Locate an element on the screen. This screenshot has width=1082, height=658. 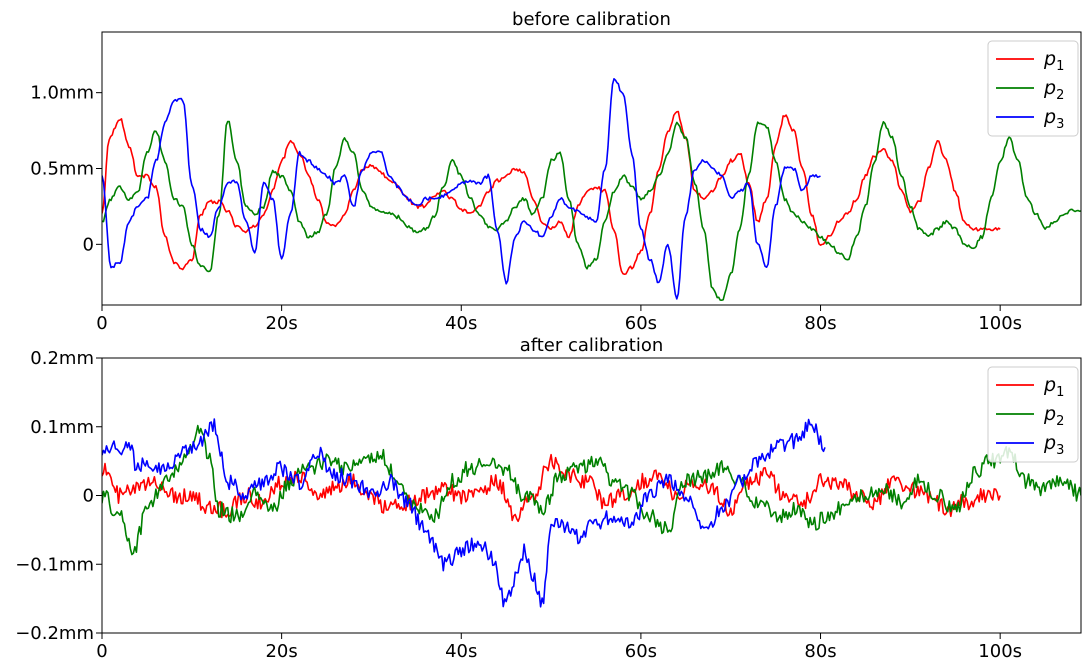
y-tick-label: 0.2mm is located at coordinates (62, 358).